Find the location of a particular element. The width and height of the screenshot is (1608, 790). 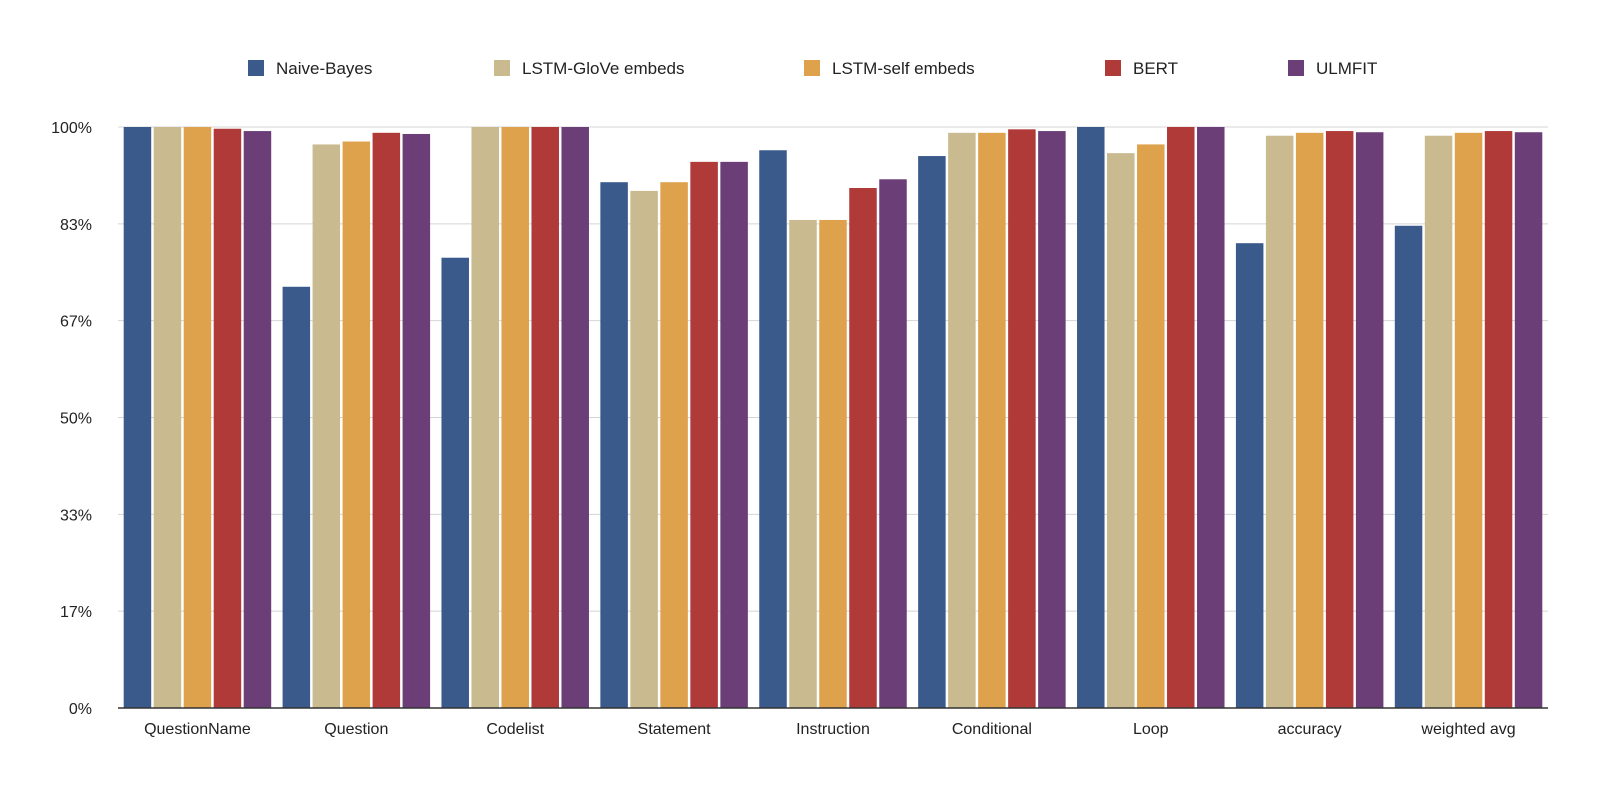

bar-ulmfit-conditional is located at coordinates (1052, 419).